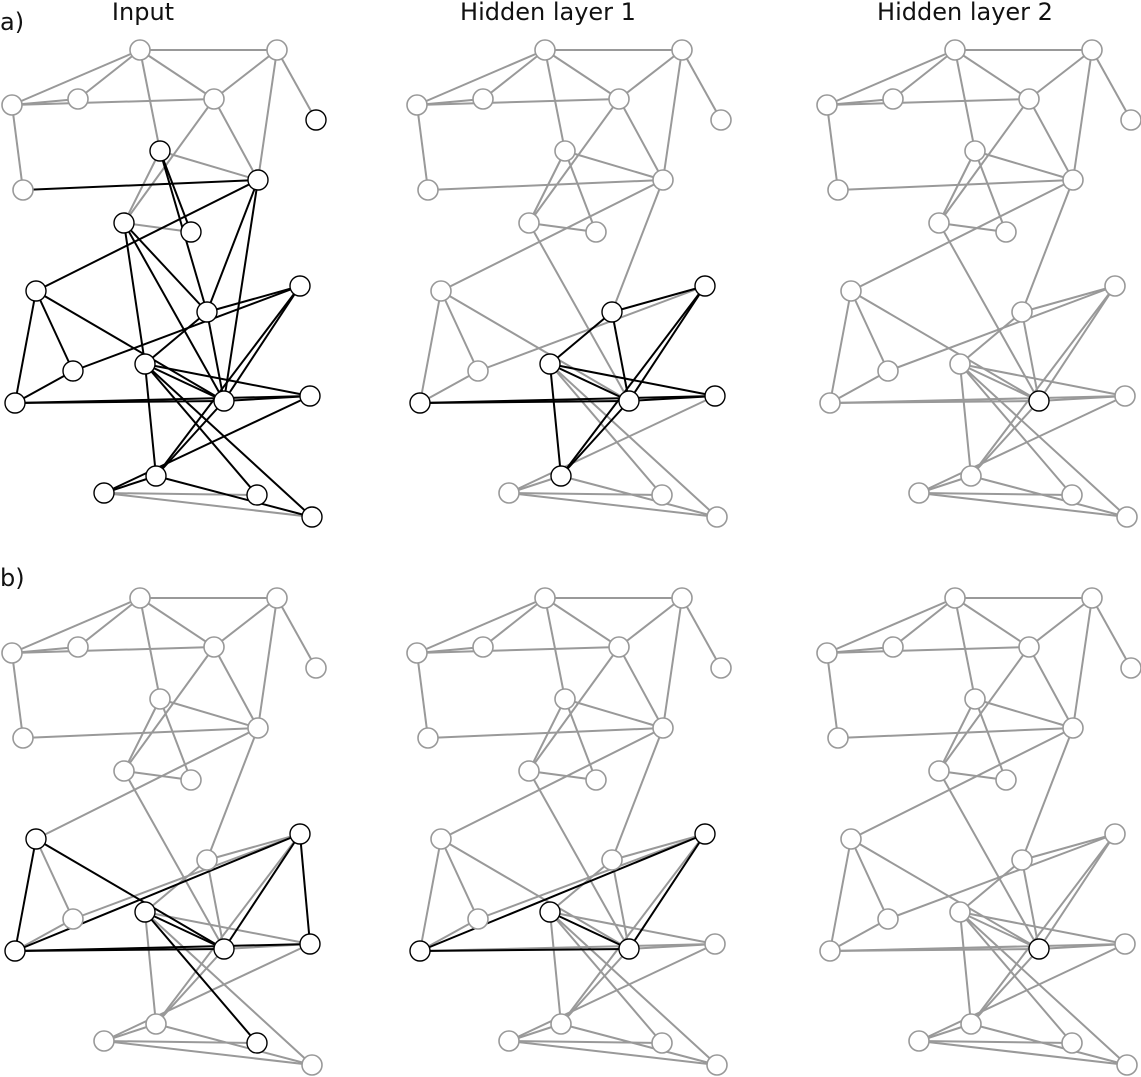 This screenshot has height=1077, width=1141. What do you see at coordinates (548, 13) in the screenshot?
I see `column-title-hidden-layer-1: Hidden layer 1` at bounding box center [548, 13].